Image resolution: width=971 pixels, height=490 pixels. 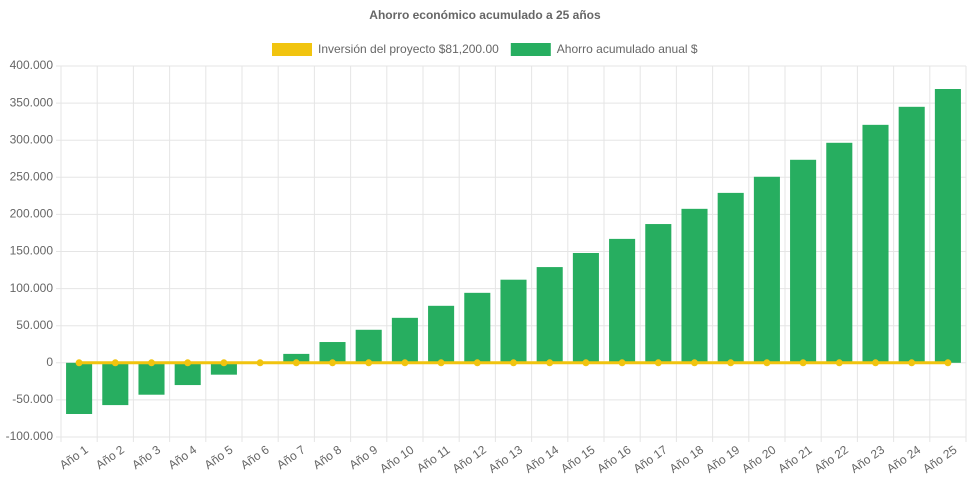 I want to click on y-tick-label: -50.000, so click(x=32, y=399).